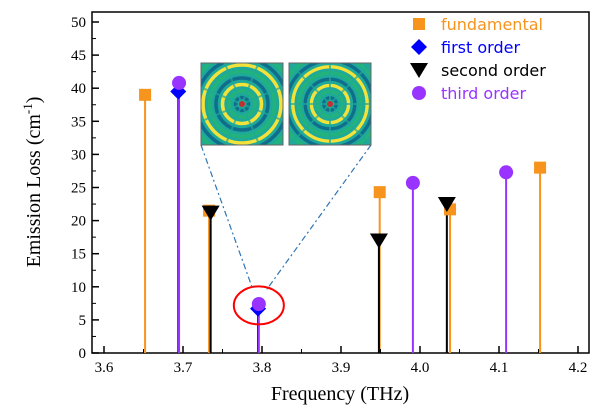 This screenshot has height=409, width=602. I want to click on x-axis-title: Frequency (THz), so click(340, 394).